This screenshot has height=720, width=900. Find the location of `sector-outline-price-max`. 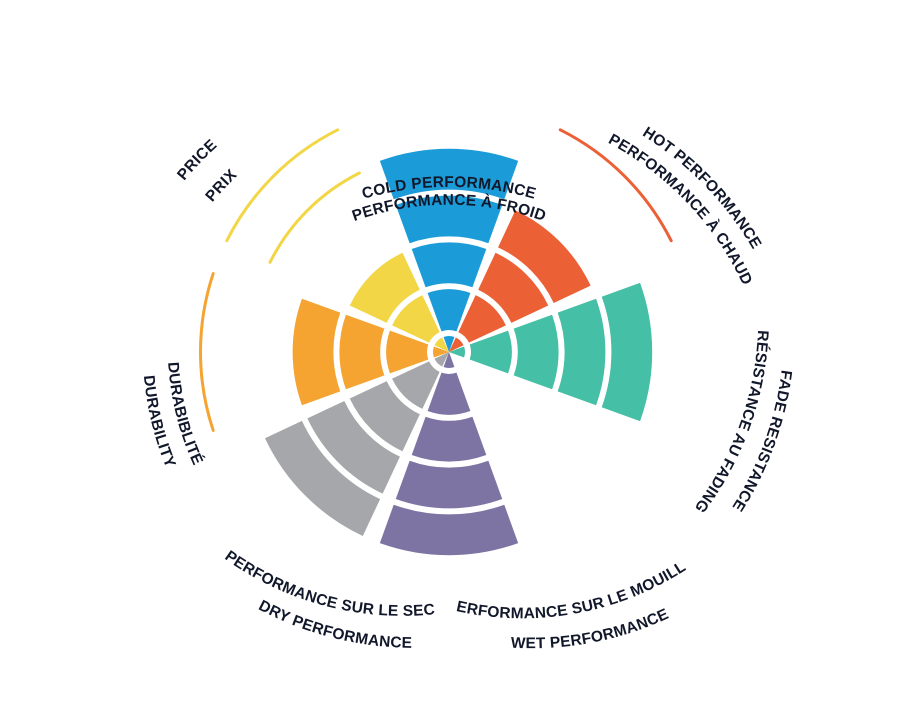

sector-outline-price-max is located at coordinates (282, 185).